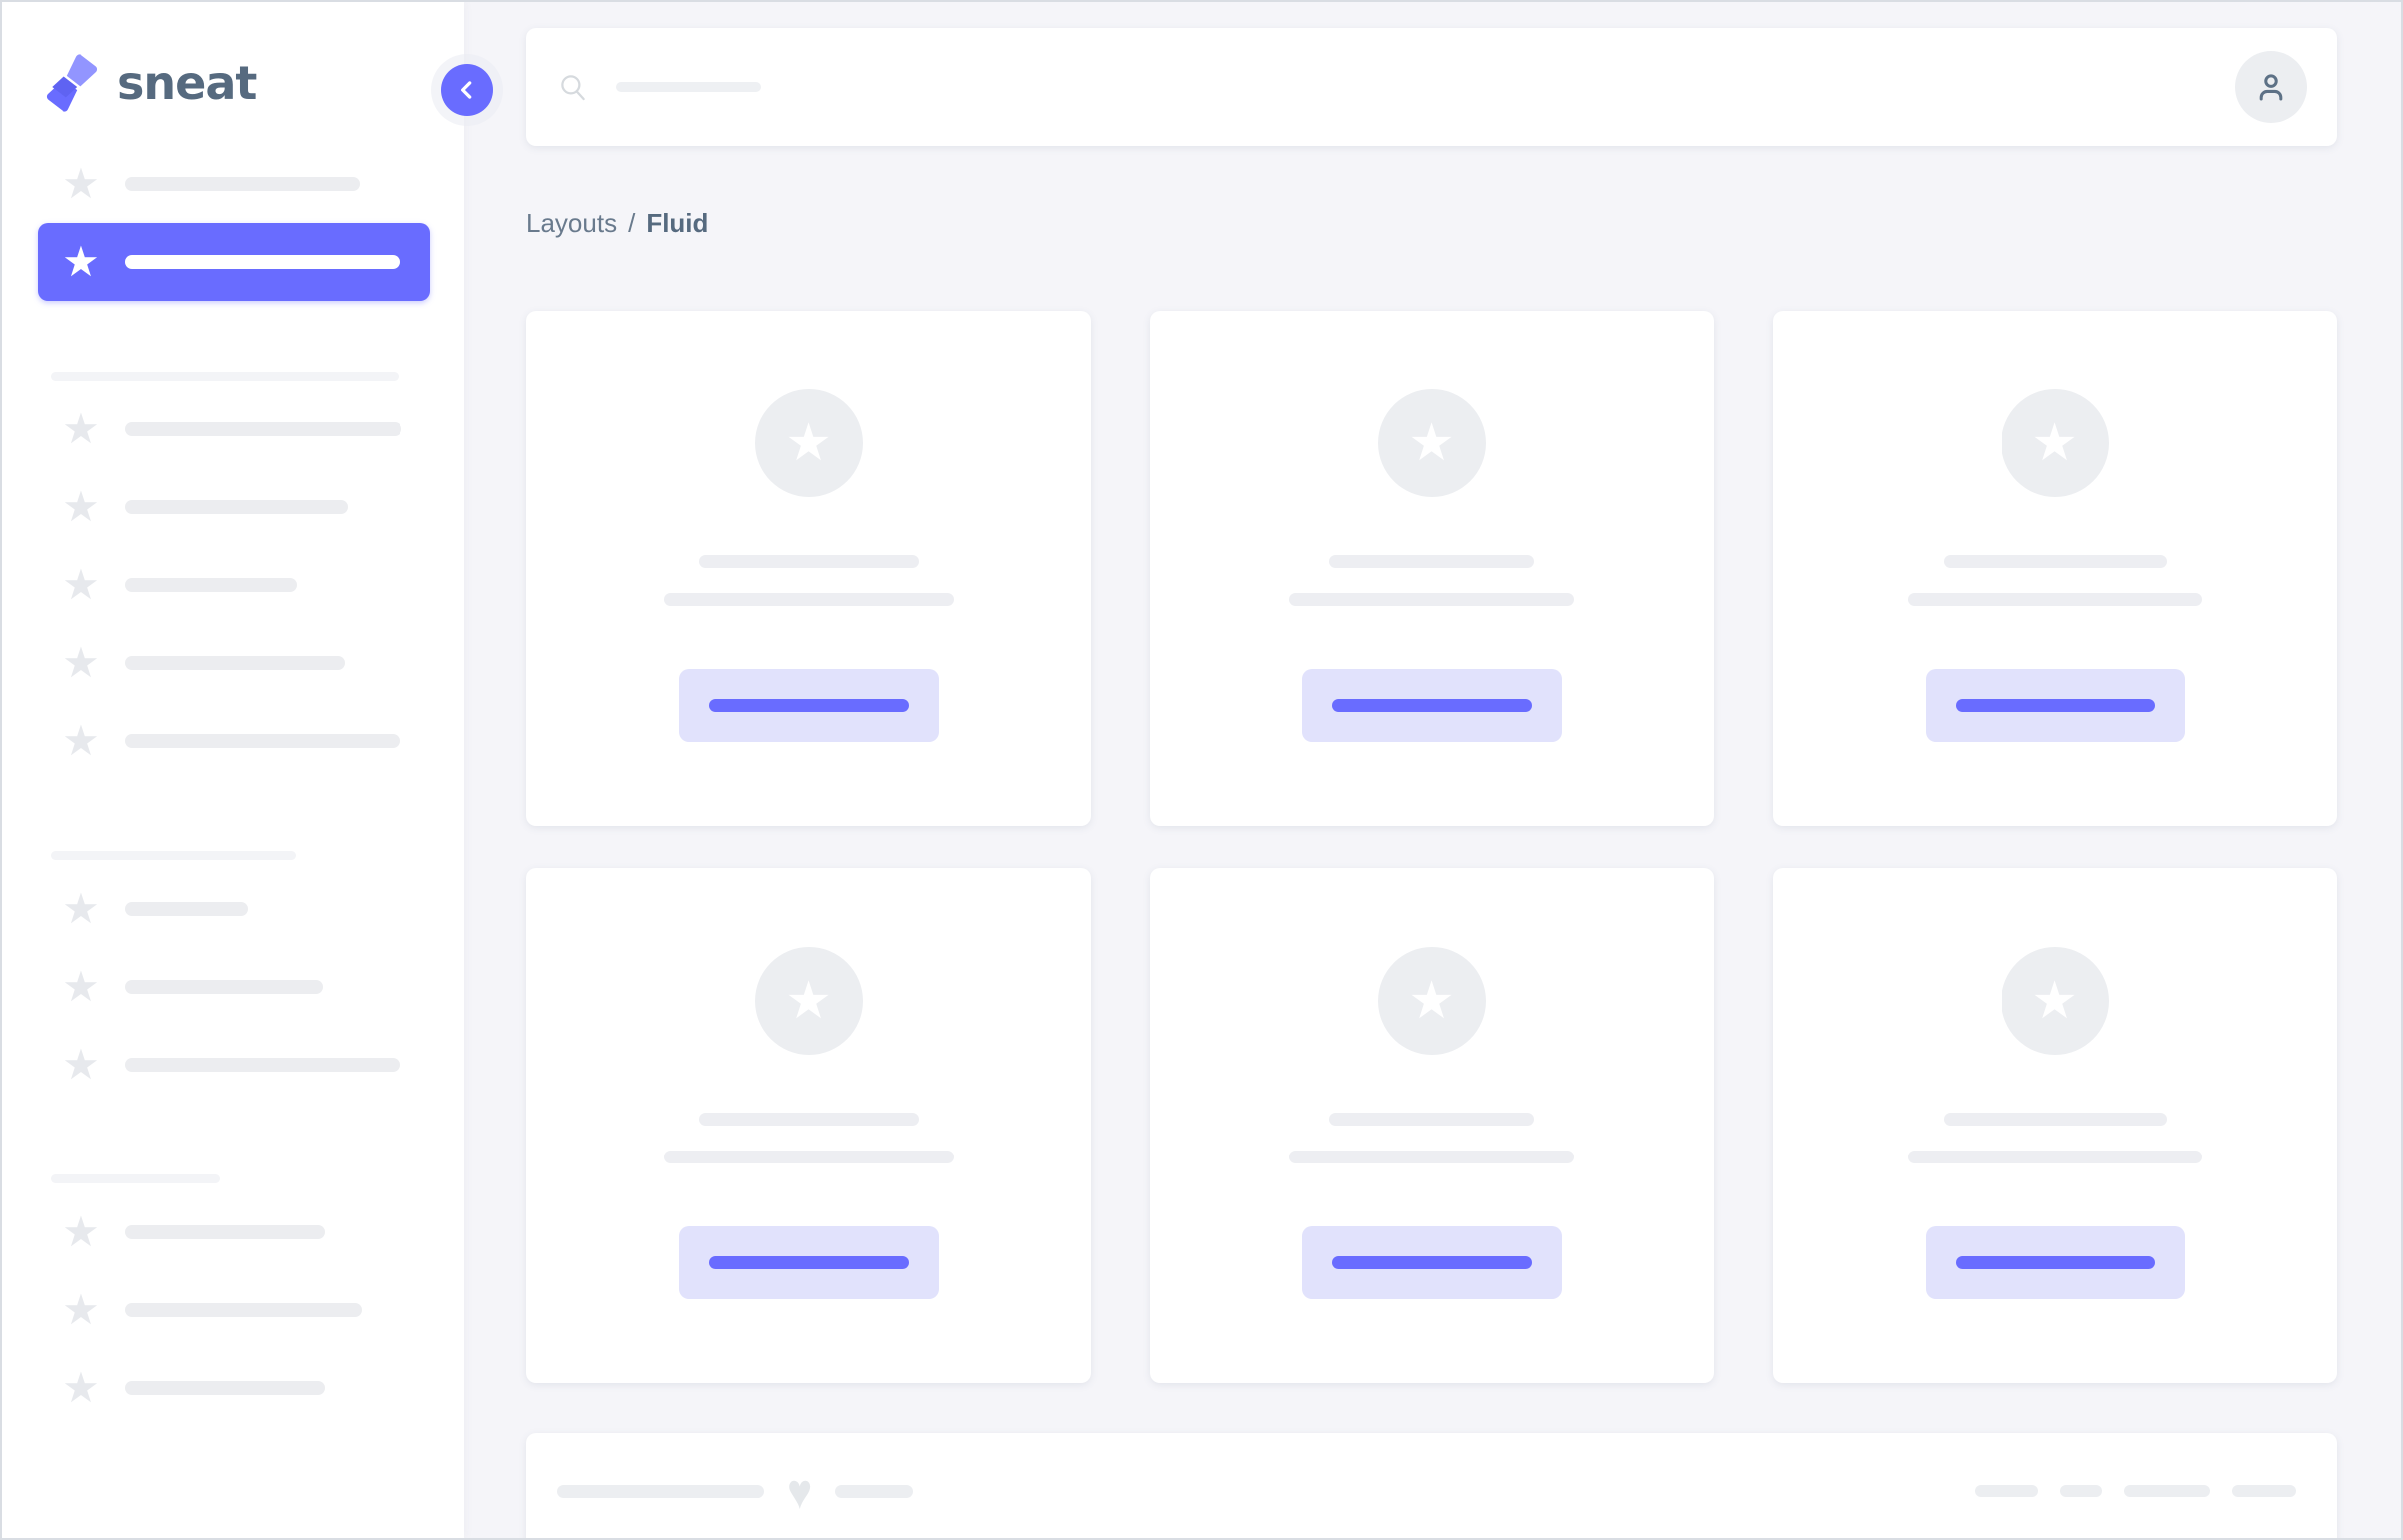 Image resolution: width=2403 pixels, height=1540 pixels. What do you see at coordinates (187, 82) in the screenshot?
I see `logo-text: sneat` at bounding box center [187, 82].